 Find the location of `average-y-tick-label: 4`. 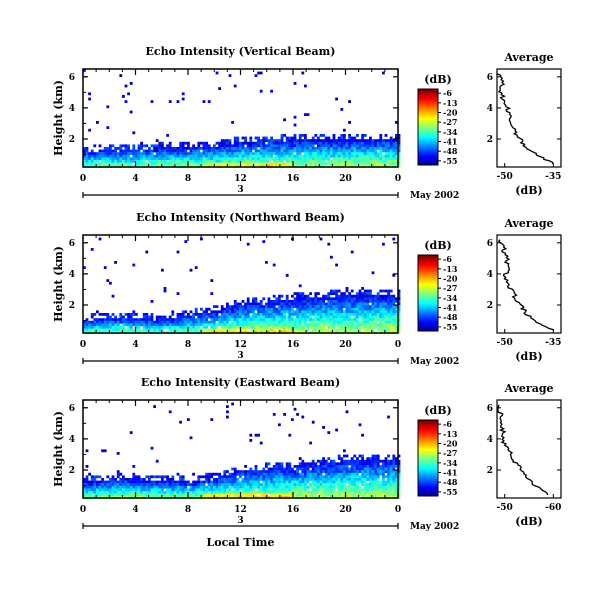

average-y-tick-label: 4 is located at coordinates (490, 440).